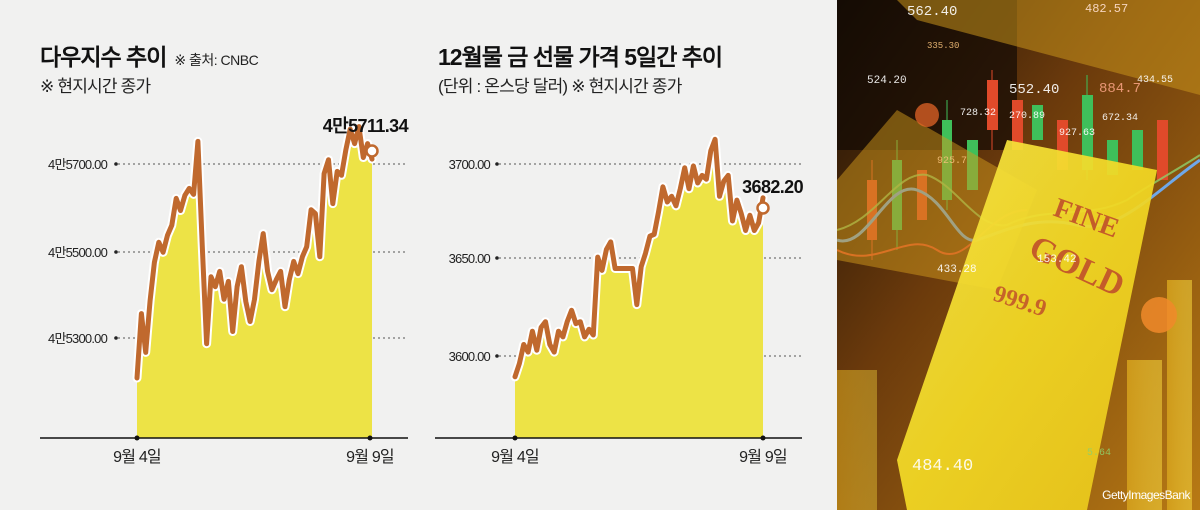 Image resolution: width=1200 pixels, height=510 pixels. What do you see at coordinates (1077, 133) in the screenshot?
I see `svg-text: 927.63` at bounding box center [1077, 133].